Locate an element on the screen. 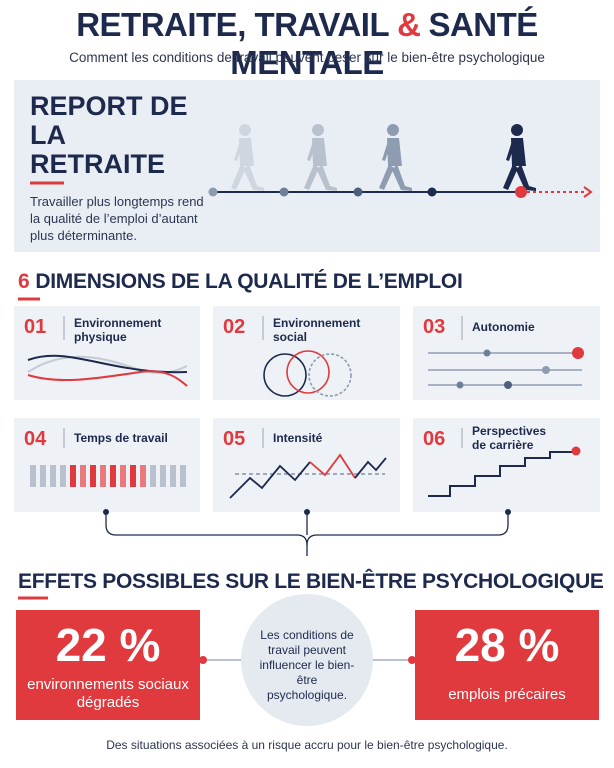 This screenshot has width=614, height=768. card-number: 02 is located at coordinates (234, 327).